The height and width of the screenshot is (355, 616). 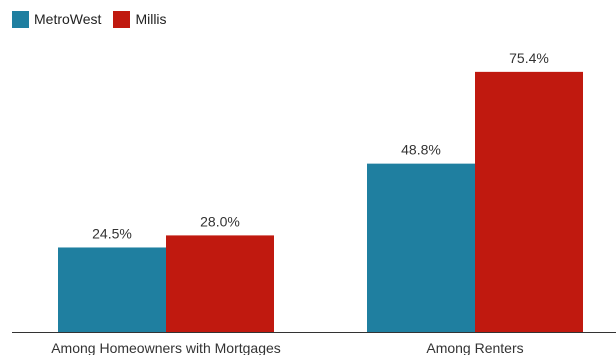 I want to click on data-label-millis-2: 75.4%, so click(x=529, y=58).